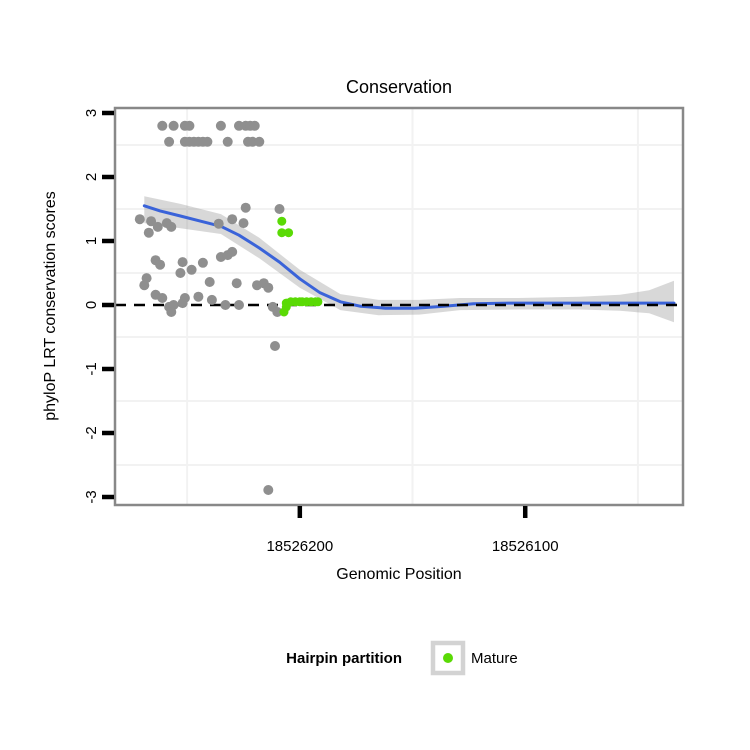  What do you see at coordinates (399, 87) in the screenshot?
I see `chart-title: Conservation` at bounding box center [399, 87].